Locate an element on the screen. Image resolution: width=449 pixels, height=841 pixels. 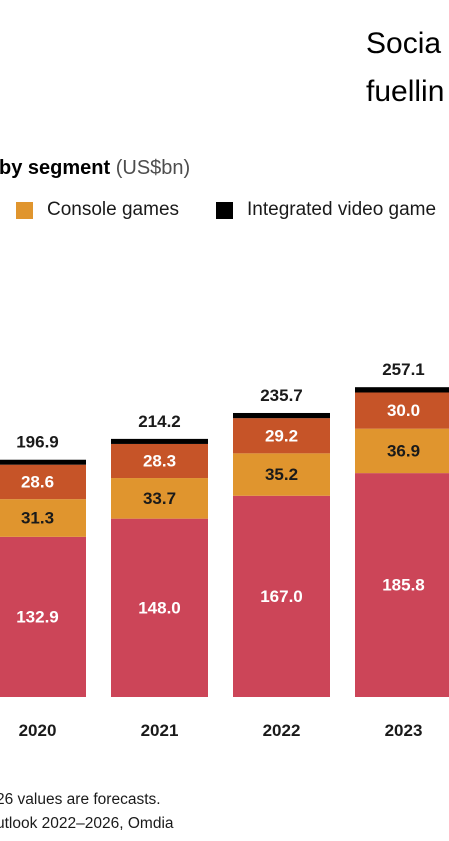
legend-swatch-integrated-video-games is located at coordinates (224, 210).